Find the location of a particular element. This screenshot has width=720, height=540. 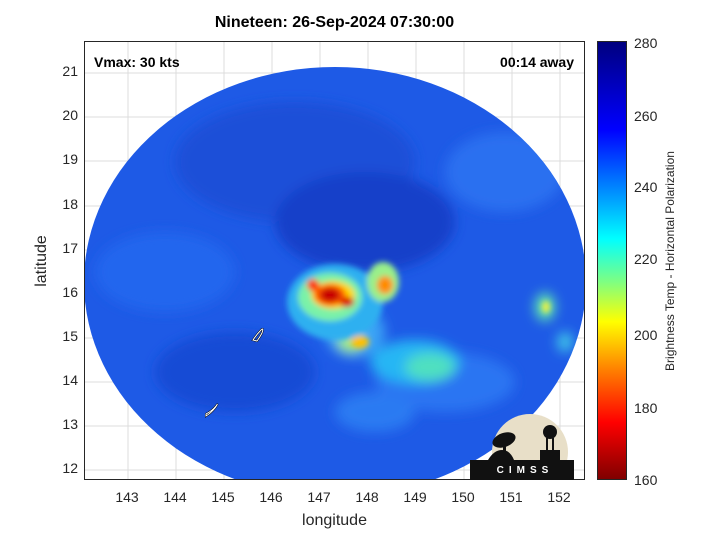

y-tick-label: 13 is located at coordinates (70, 424).